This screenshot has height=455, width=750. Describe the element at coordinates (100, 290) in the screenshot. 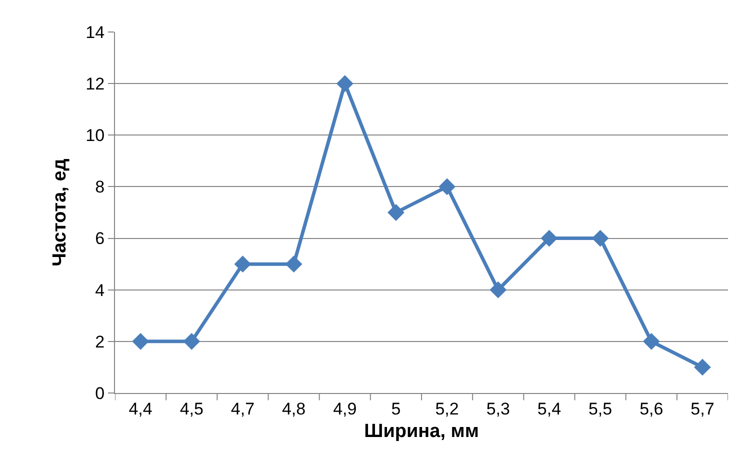

I see `y-tick-label: 4` at that location.